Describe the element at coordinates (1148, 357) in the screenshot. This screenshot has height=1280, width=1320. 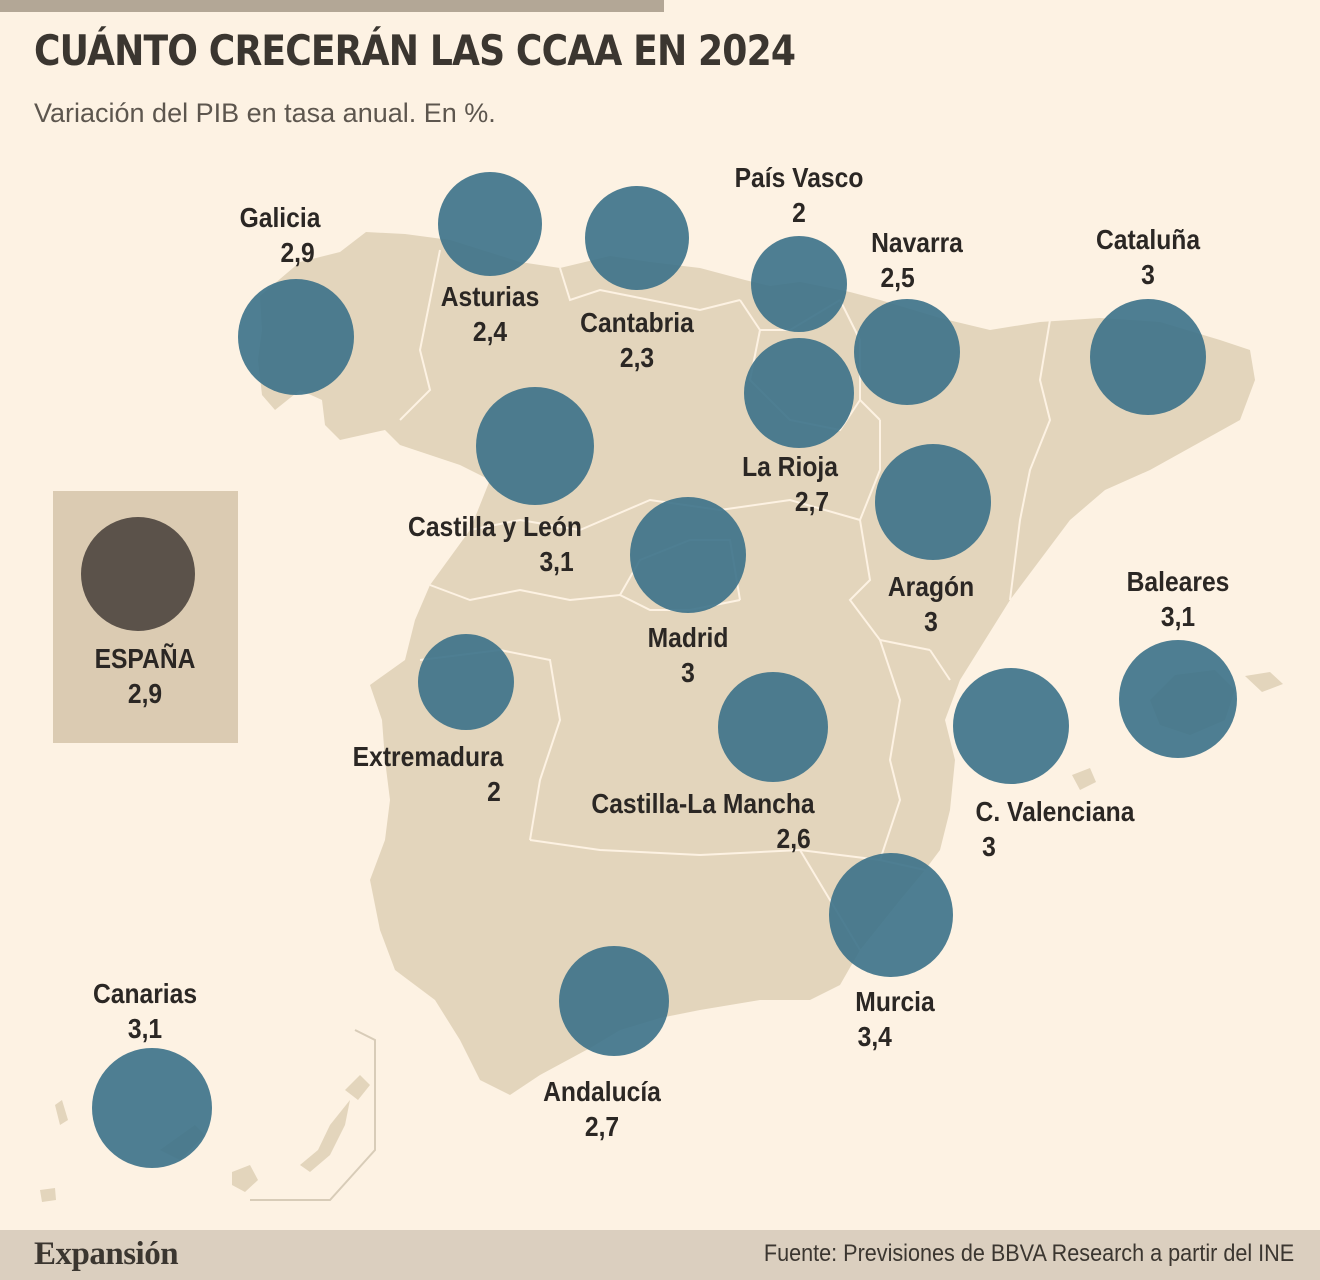
I see `bubble-cataluna` at that location.